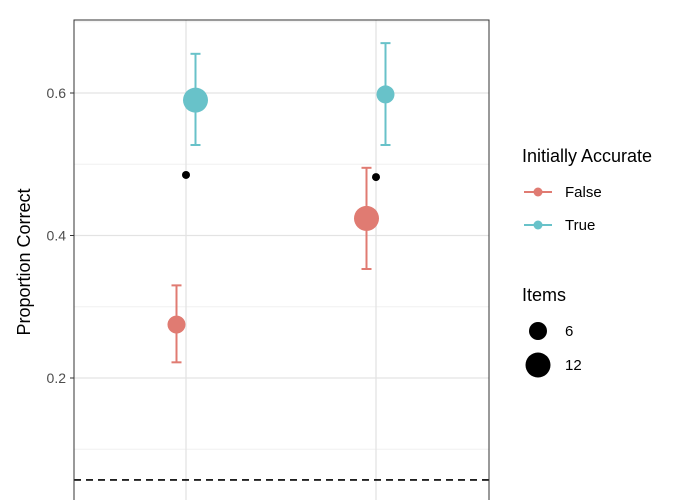  Describe the element at coordinates (57, 236) in the screenshot. I see `y-tick-label: 0.4` at that location.